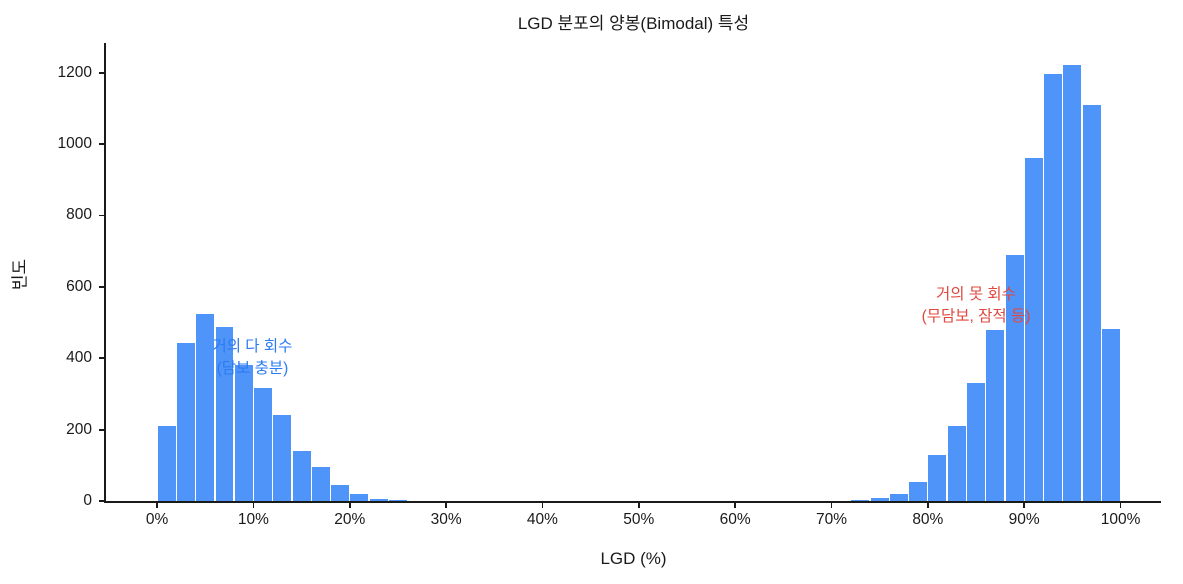  I want to click on x-tick-label: 100%, so click(1120, 519).